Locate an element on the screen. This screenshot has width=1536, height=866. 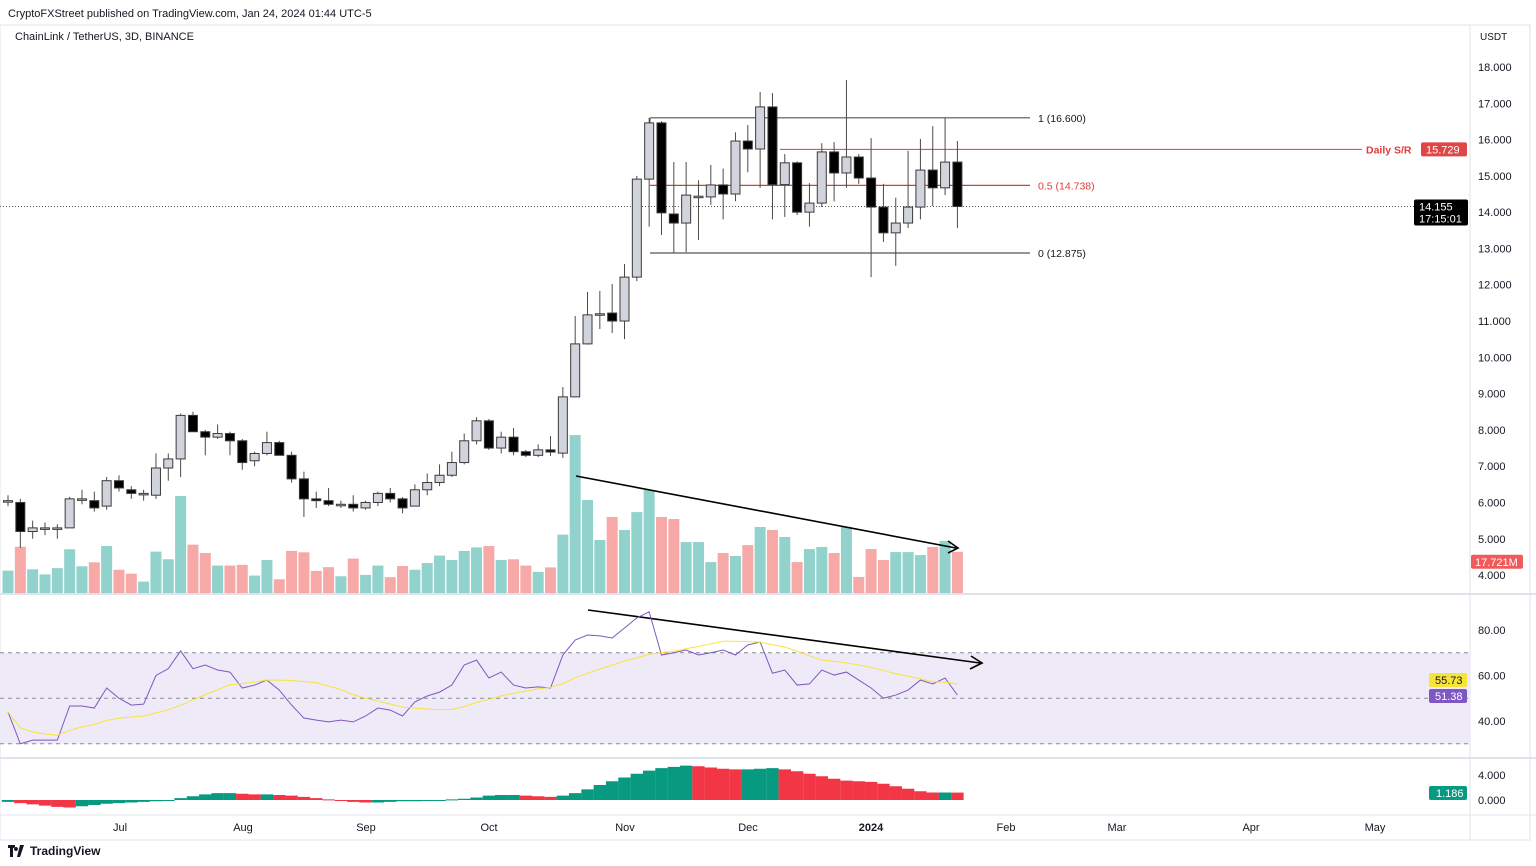
tradingview-logo: TradingView is located at coordinates (54, 851).